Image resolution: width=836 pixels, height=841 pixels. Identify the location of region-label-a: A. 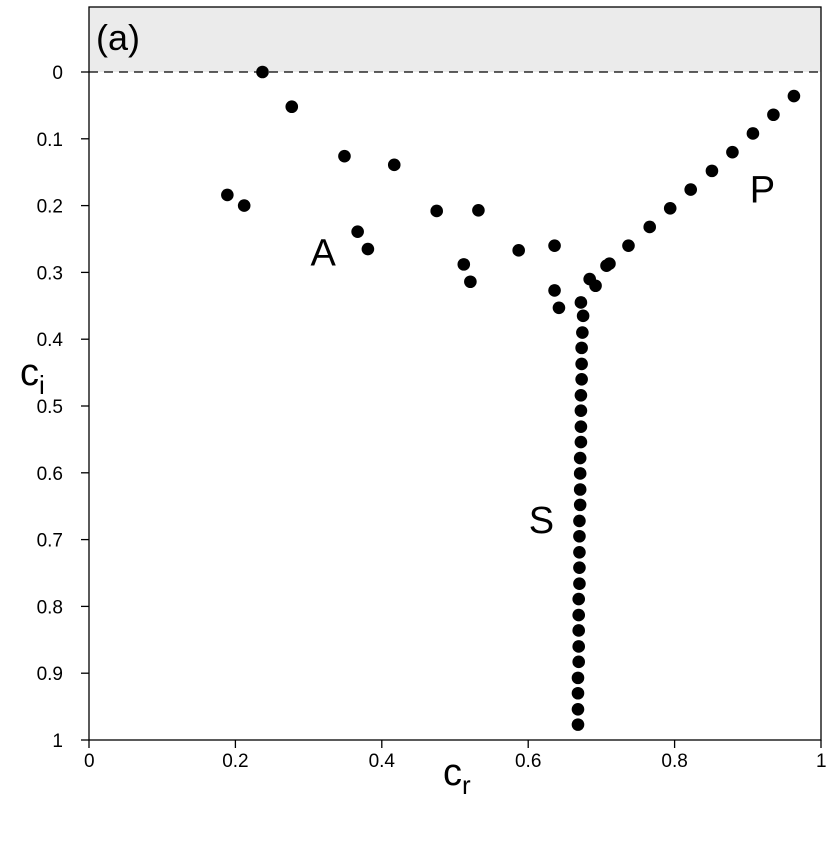
(324, 254).